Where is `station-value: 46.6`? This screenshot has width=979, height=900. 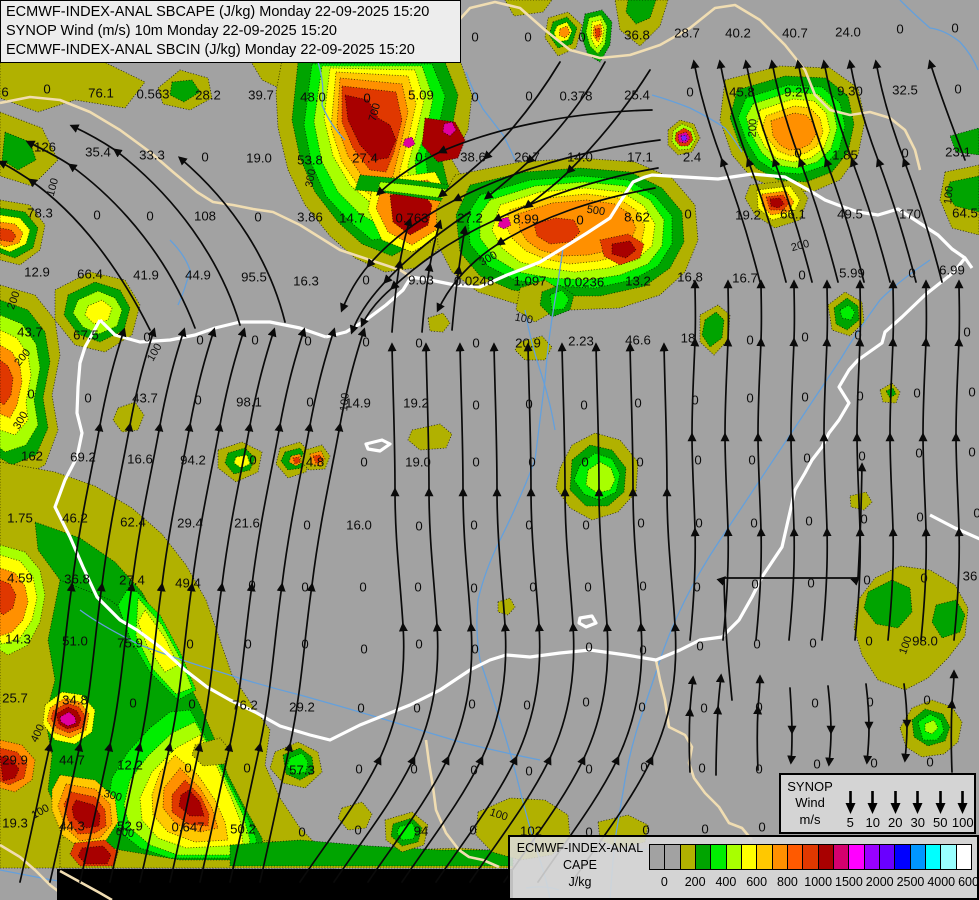 station-value: 46.6 is located at coordinates (638, 340).